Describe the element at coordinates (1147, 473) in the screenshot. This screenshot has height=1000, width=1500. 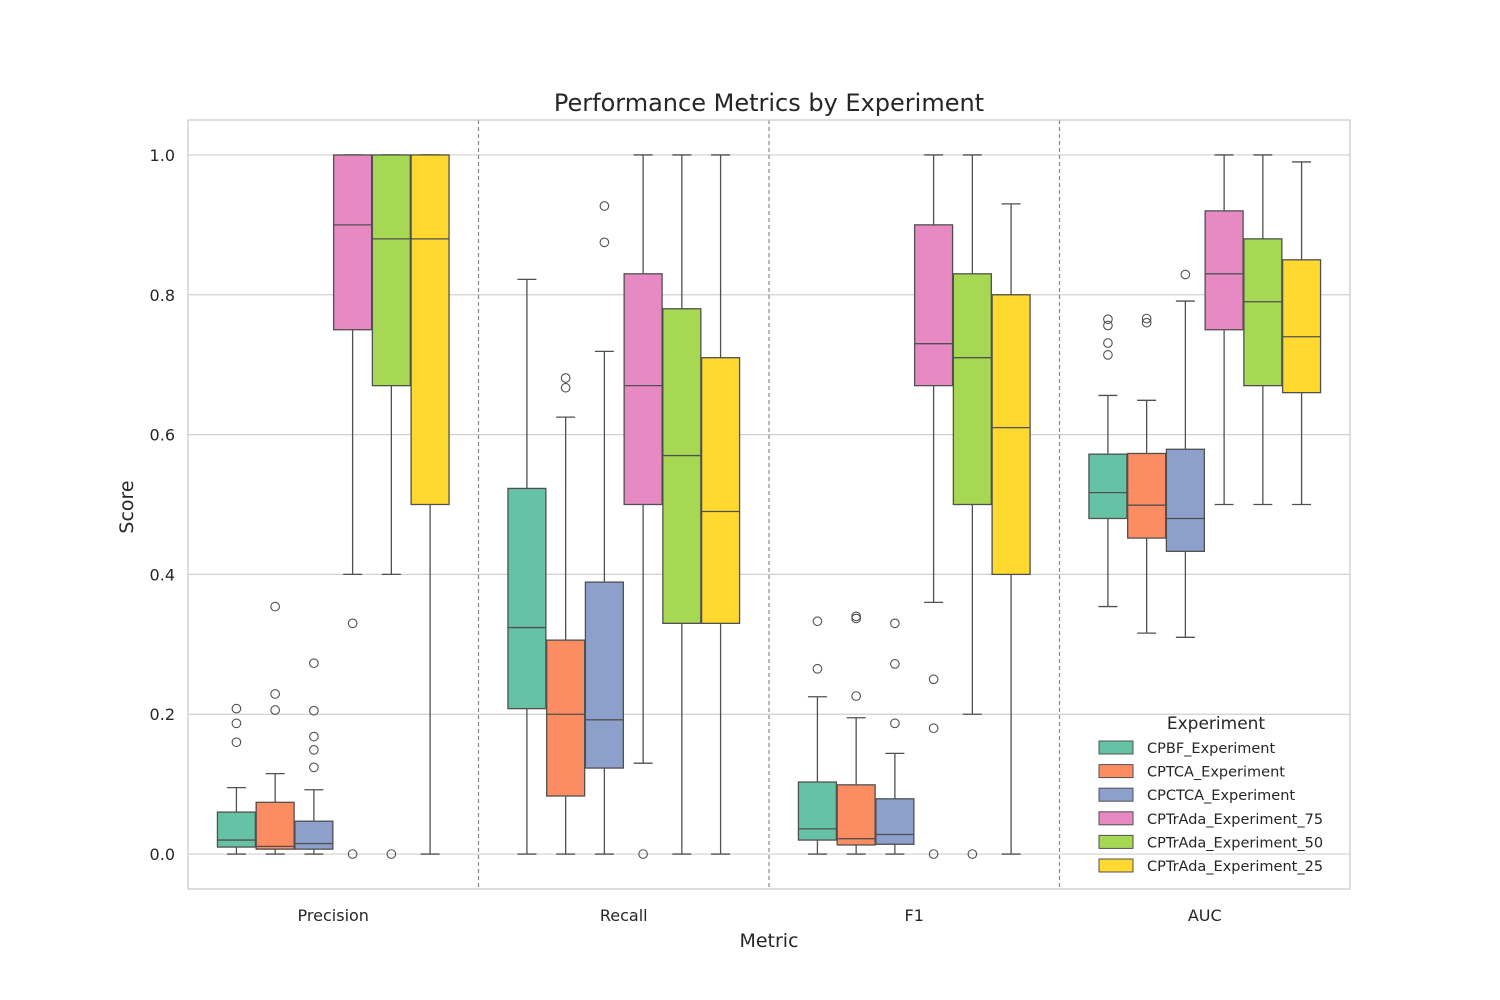
I see `box-CPTCA_Experiment-AUC` at that location.